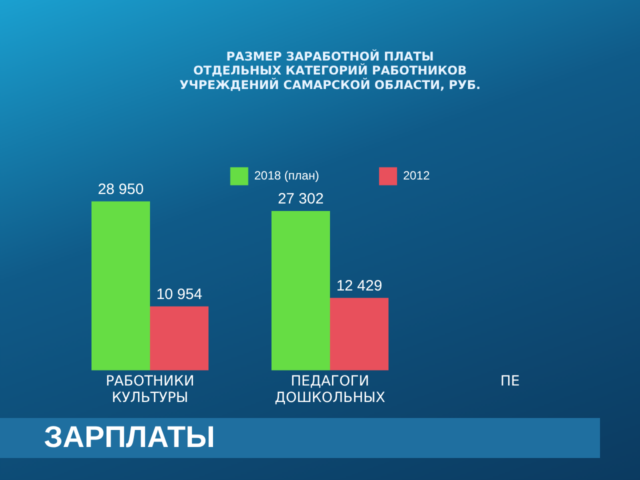 The width and height of the screenshot is (640, 480). Describe the element at coordinates (301, 199) in the screenshot. I see `data-label: 27 302` at that location.